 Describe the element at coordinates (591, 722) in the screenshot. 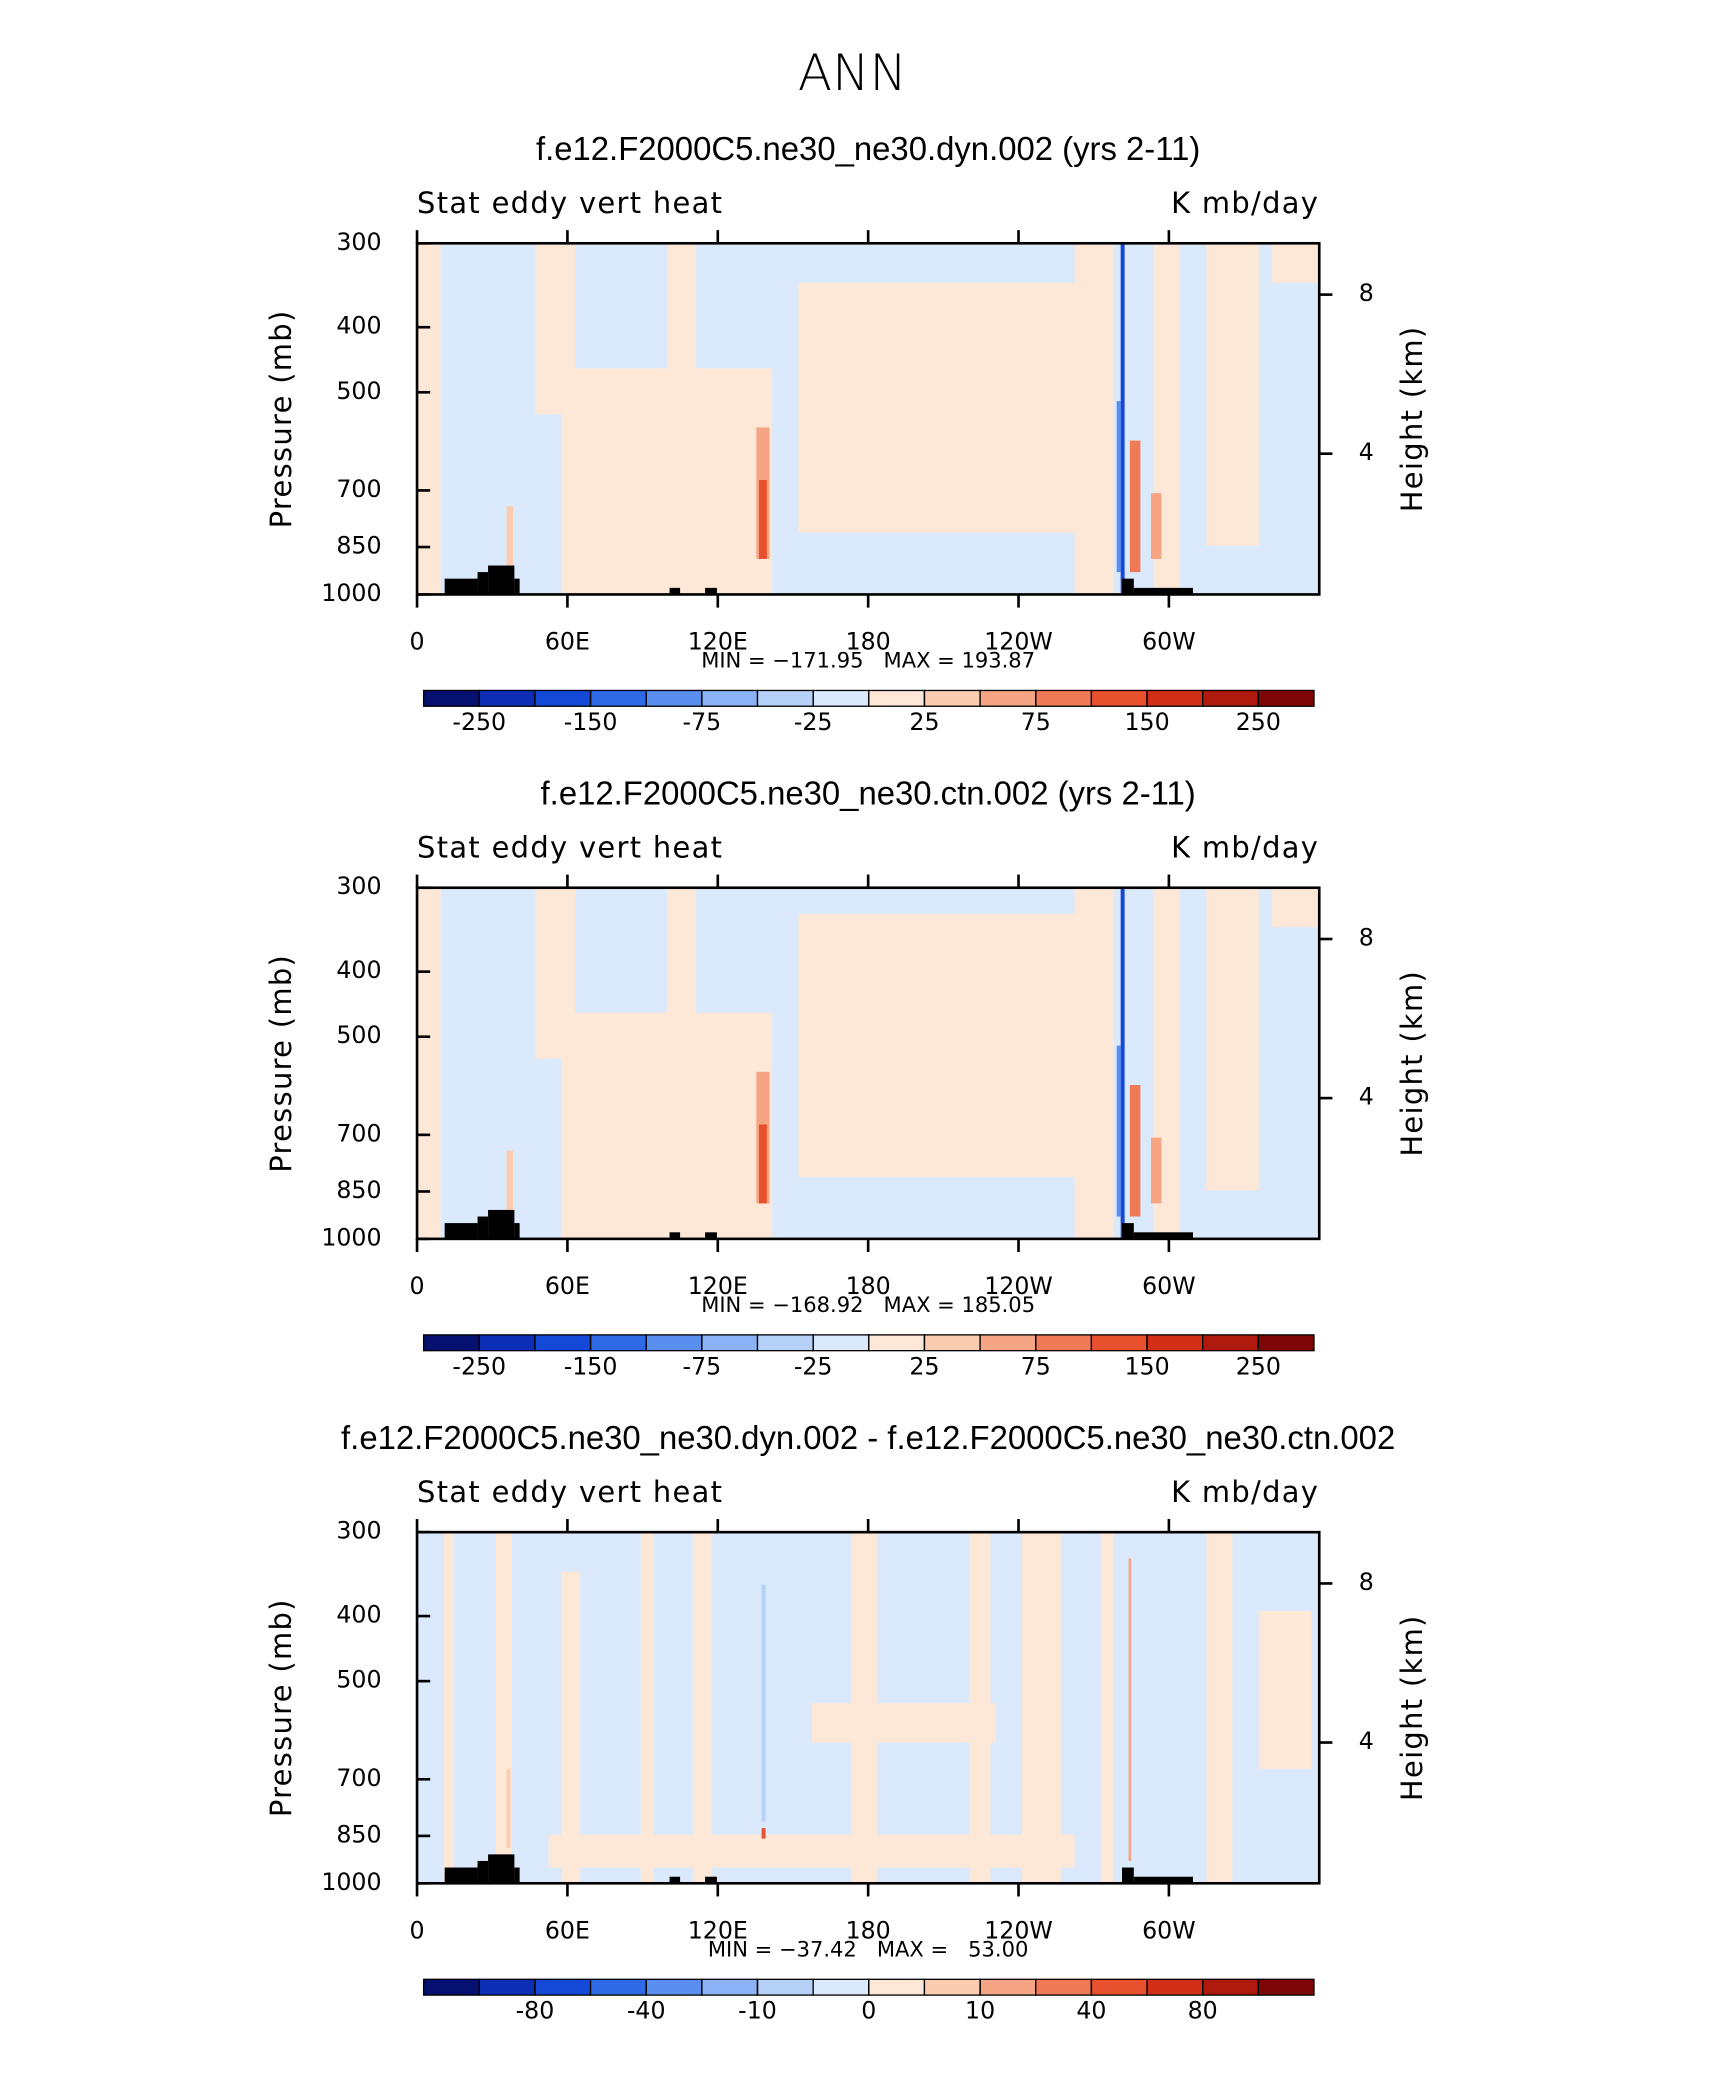

I see `colorbar-label: -150` at that location.